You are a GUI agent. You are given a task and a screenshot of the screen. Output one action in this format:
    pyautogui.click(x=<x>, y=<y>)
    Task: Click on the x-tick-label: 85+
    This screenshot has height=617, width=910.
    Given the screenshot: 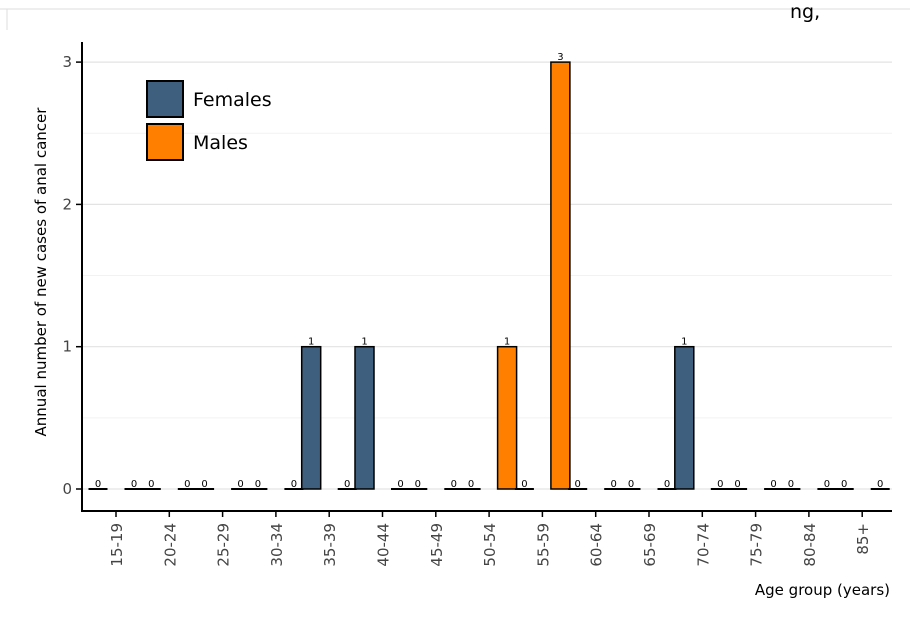 What is the action you would take?
    pyautogui.click(x=863, y=539)
    